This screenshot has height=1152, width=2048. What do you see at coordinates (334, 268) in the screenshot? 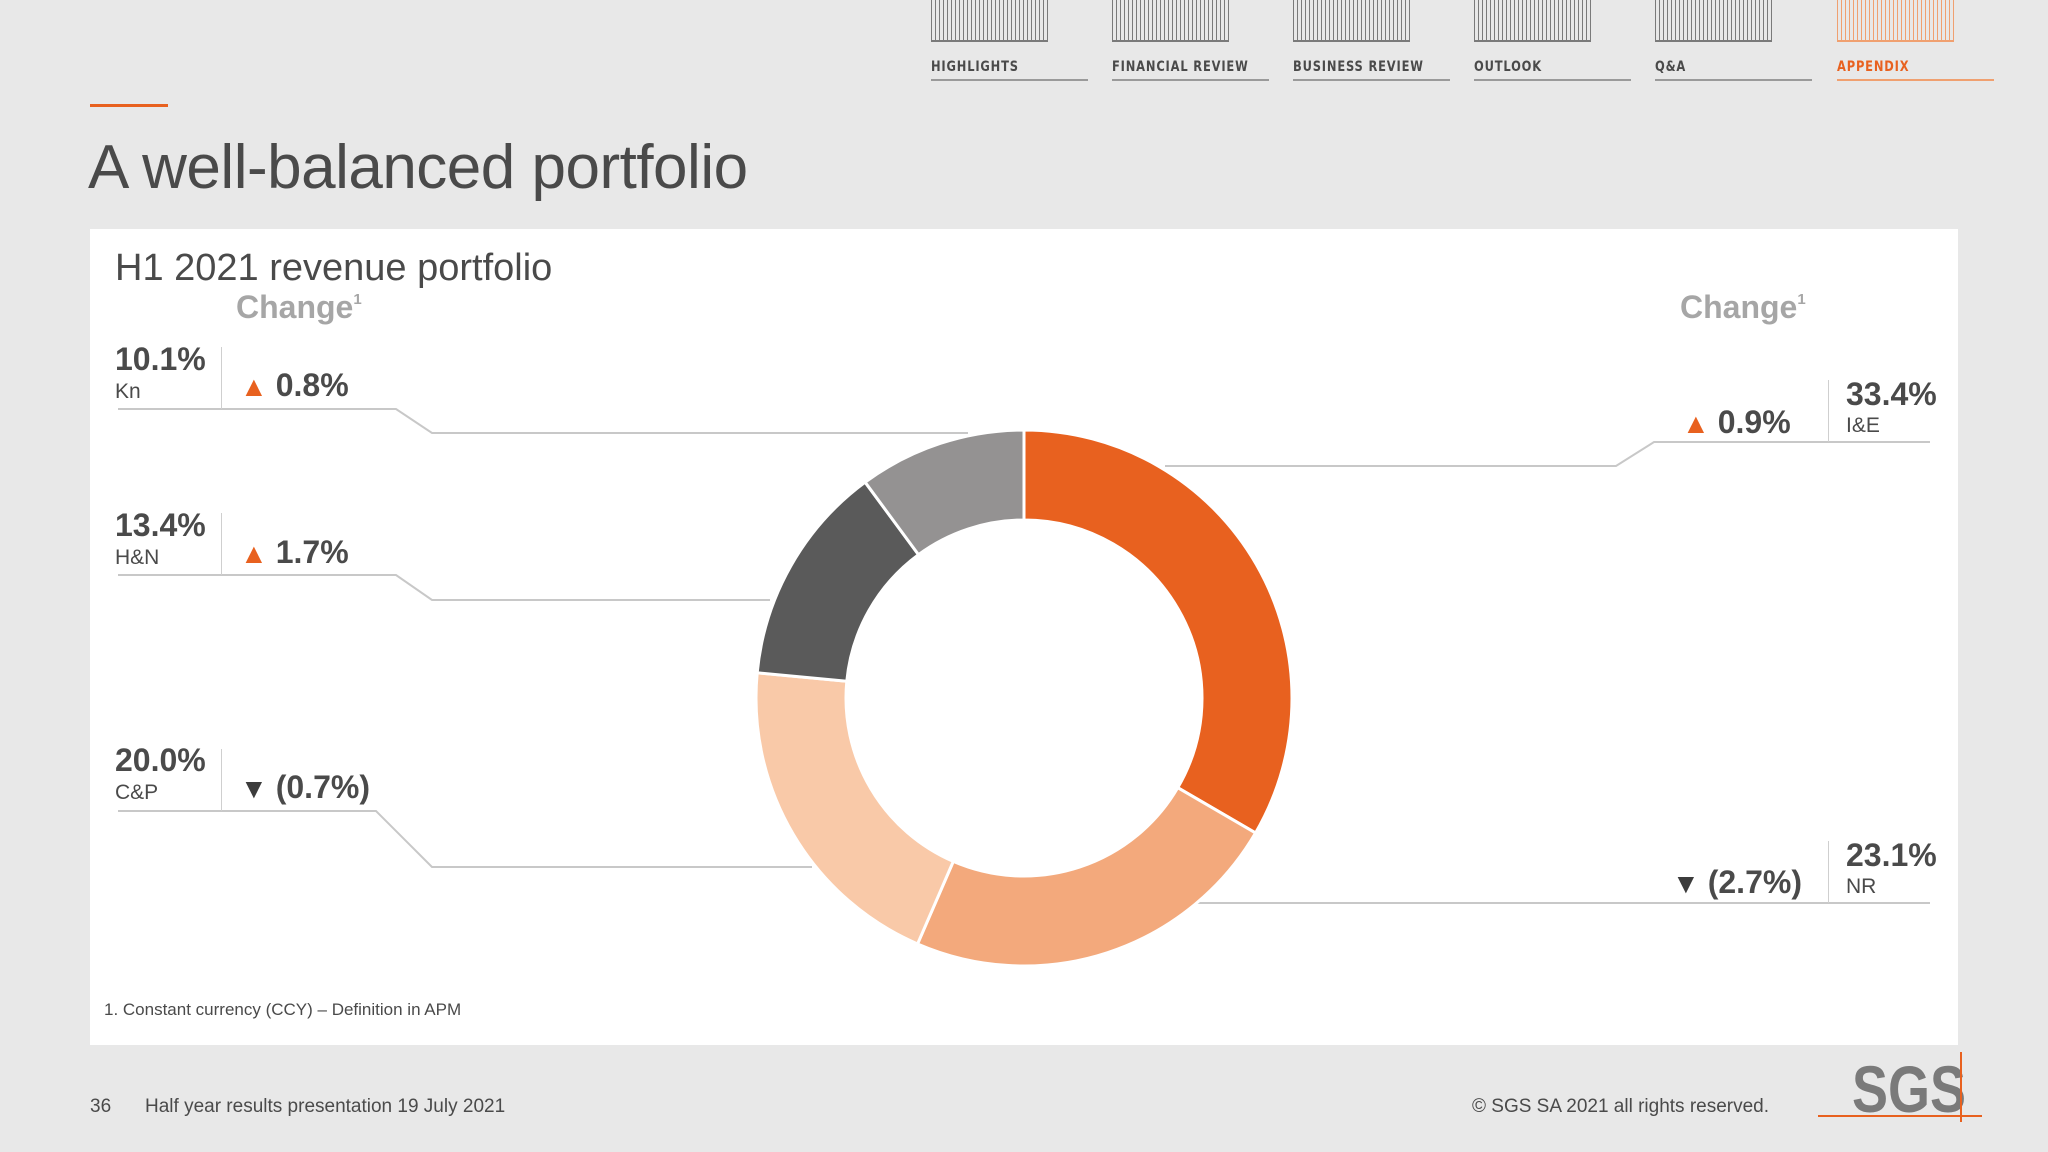
I see `chart-title: H1 2021 revenue portfolio` at bounding box center [334, 268].